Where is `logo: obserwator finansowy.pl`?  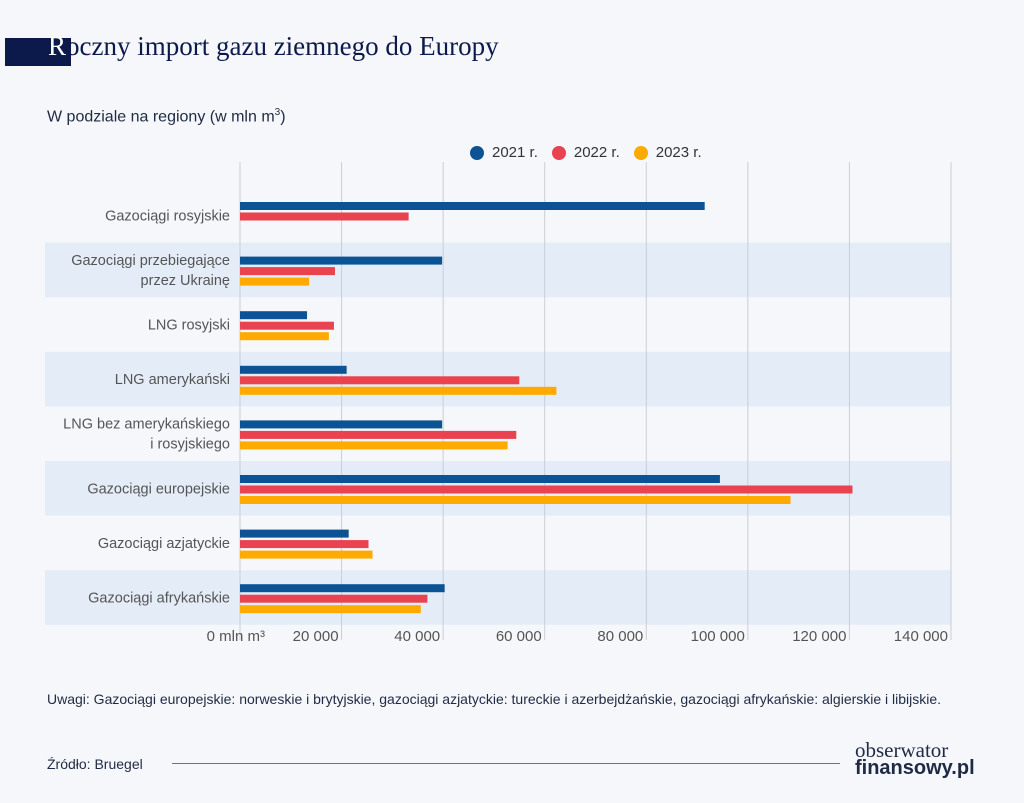
logo: obserwator finansowy.pl is located at coordinates (915, 758).